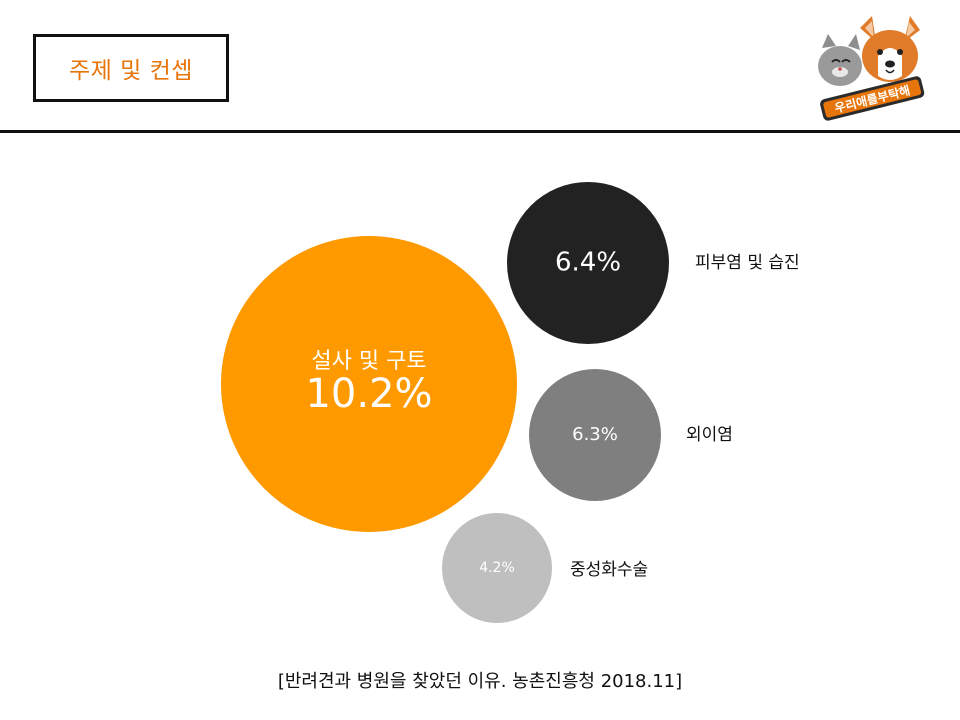 The image size is (960, 720). What do you see at coordinates (368, 394) in the screenshot?
I see `bubble-value-0: 10.2%` at bounding box center [368, 394].